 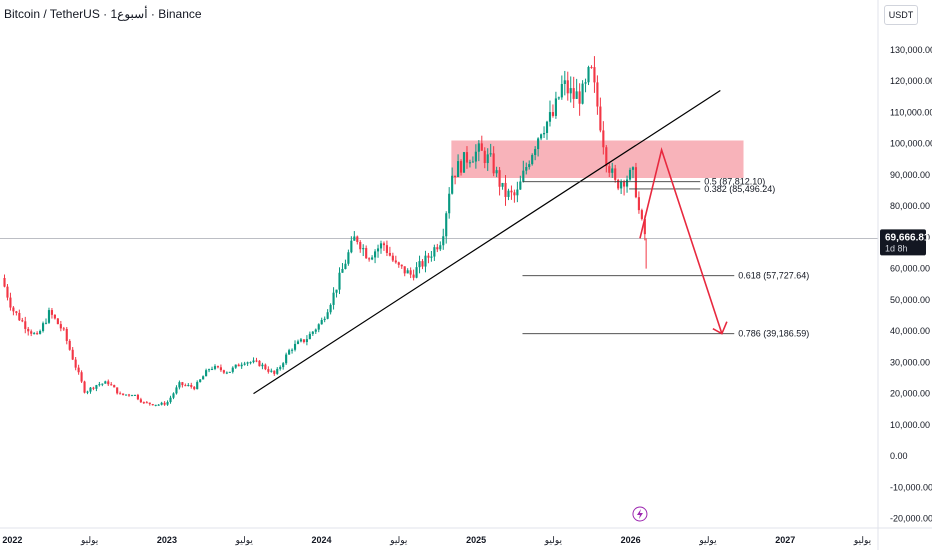 What do you see at coordinates (739, 189) in the screenshot?
I see `fib-level-label: 0.382 (85,496.24)` at bounding box center [739, 189].